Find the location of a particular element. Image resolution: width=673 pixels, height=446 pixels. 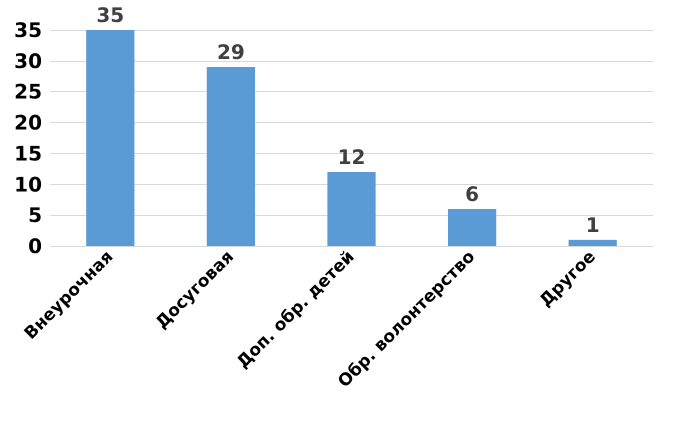

y-tick-label: 15 is located at coordinates (28, 153).